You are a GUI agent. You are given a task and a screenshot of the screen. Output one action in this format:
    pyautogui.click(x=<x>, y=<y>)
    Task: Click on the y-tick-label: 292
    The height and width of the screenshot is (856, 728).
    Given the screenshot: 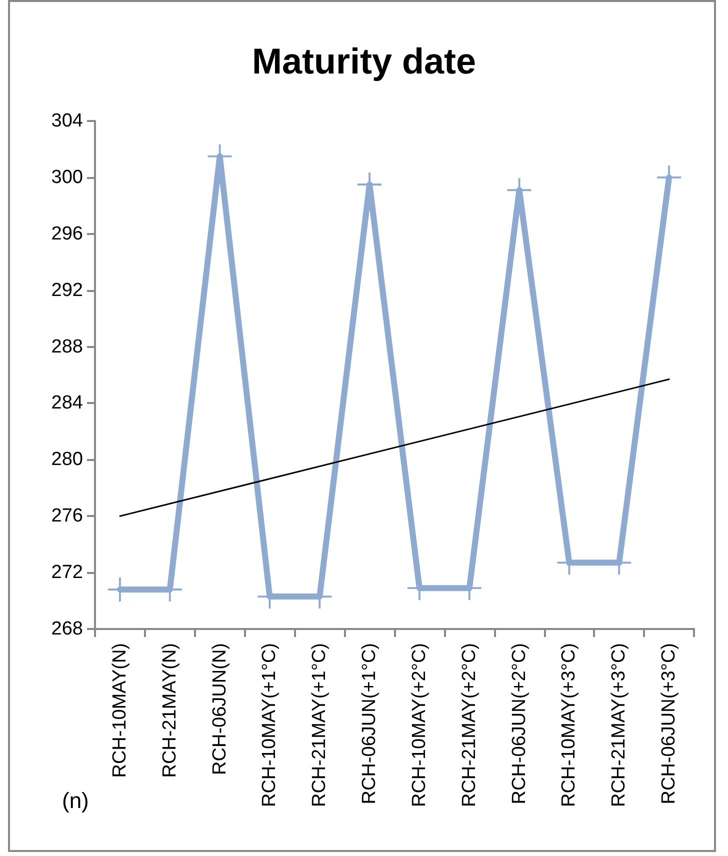 What is the action you would take?
    pyautogui.click(x=67, y=290)
    